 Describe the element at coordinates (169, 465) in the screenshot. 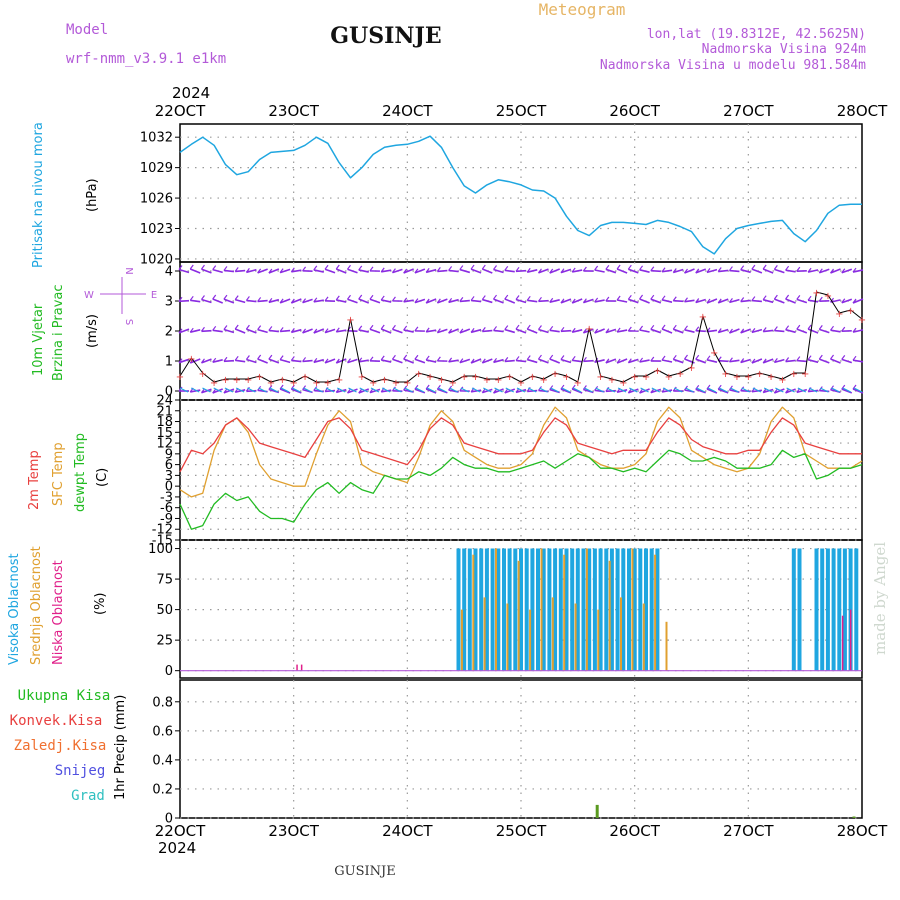

I see `y-tick-temp: 6` at that location.